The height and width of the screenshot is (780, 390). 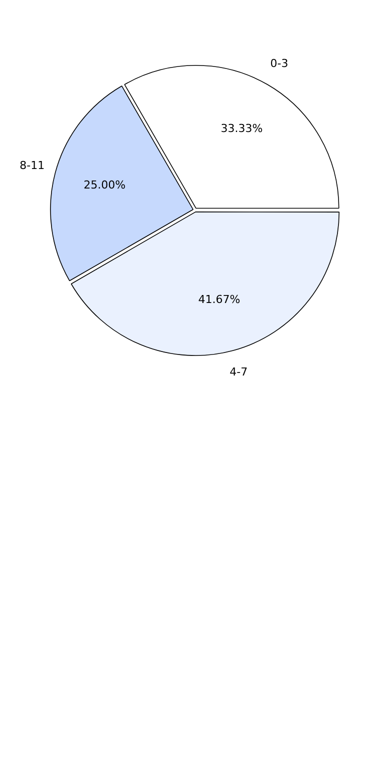 What do you see at coordinates (239, 372) in the screenshot?
I see `slice-label: 4-7` at bounding box center [239, 372].